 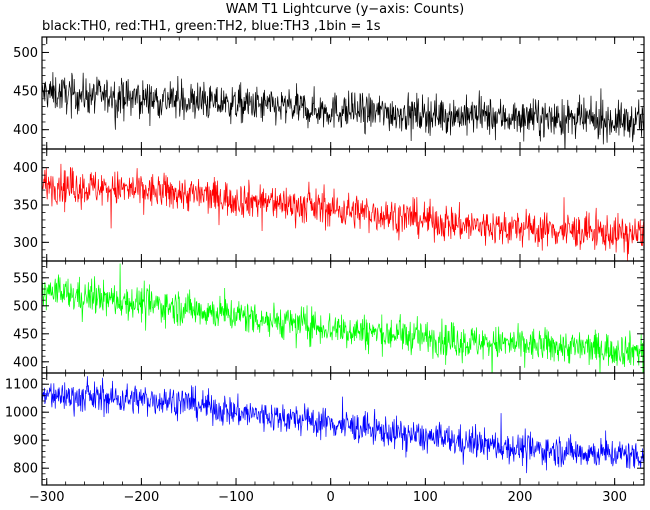 I want to click on x-axis: −300 −200 −100 0 100 200 300, so click(x=328, y=497).